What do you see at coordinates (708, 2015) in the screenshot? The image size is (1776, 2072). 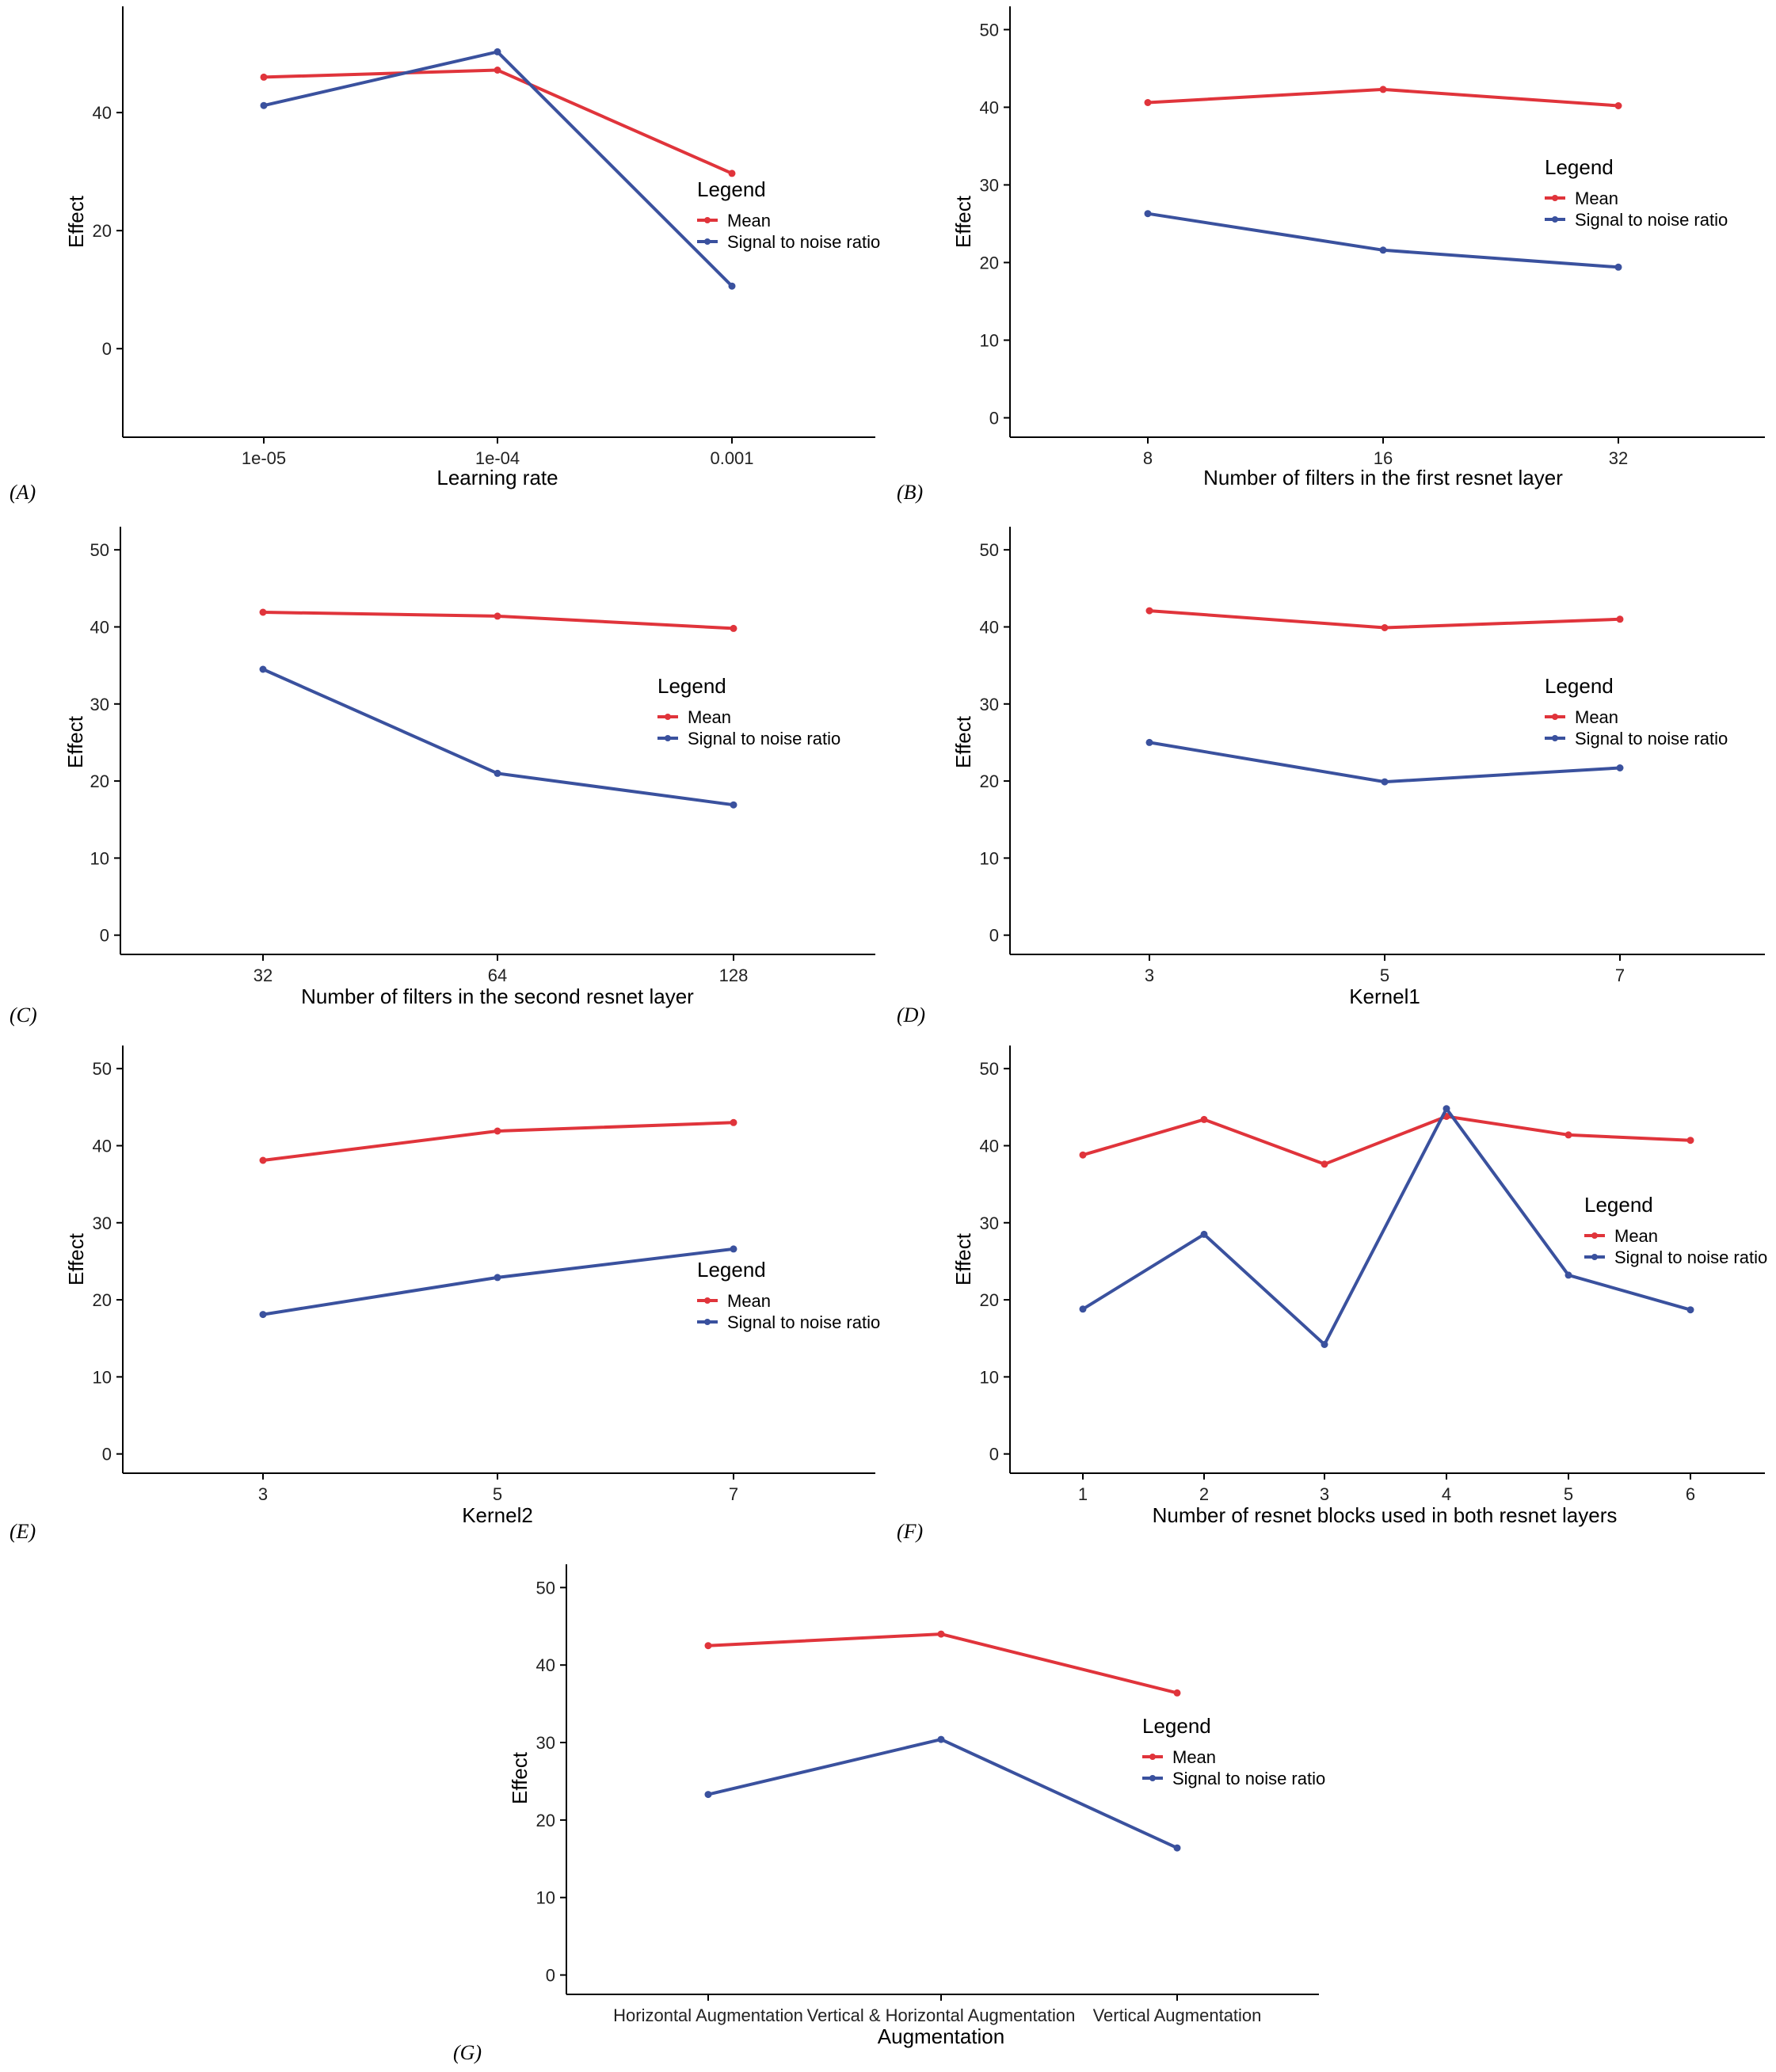 I see `x-tick-label: Horizontal Augmentation` at bounding box center [708, 2015].